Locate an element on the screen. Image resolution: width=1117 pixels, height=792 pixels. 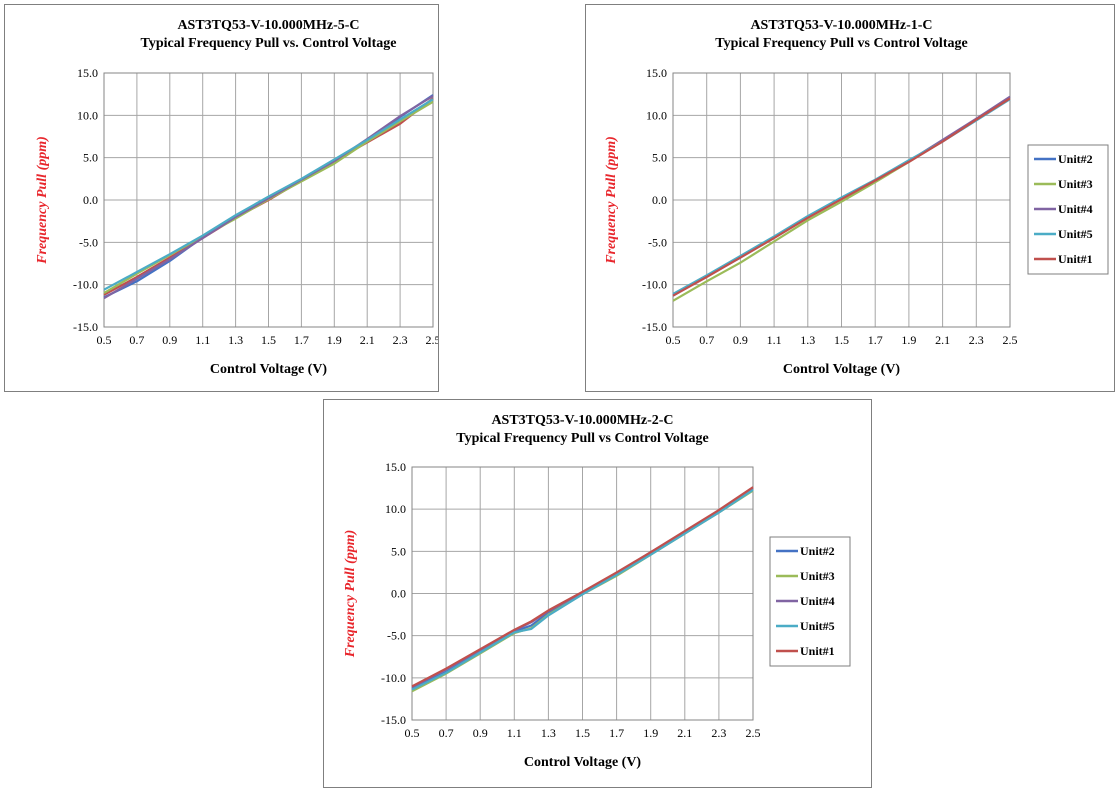
series-line-unit4 is located at coordinates (268, 197).